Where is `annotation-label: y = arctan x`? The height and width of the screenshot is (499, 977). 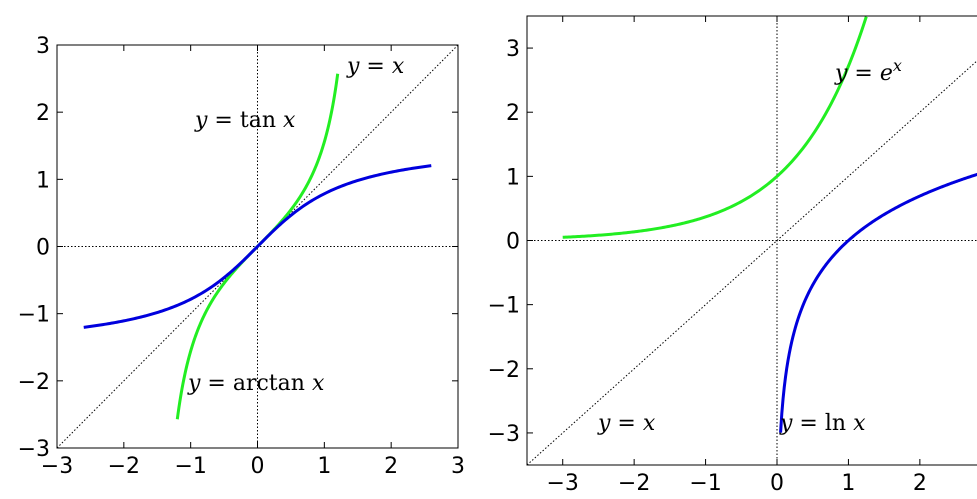 annotation-label: y = arctan x is located at coordinates (256, 383).